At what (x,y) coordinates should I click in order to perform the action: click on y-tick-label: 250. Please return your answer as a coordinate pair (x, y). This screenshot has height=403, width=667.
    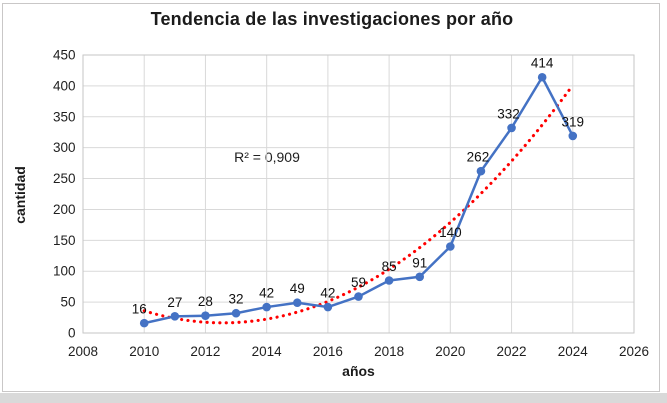
    Looking at the image, I should click on (64, 178).